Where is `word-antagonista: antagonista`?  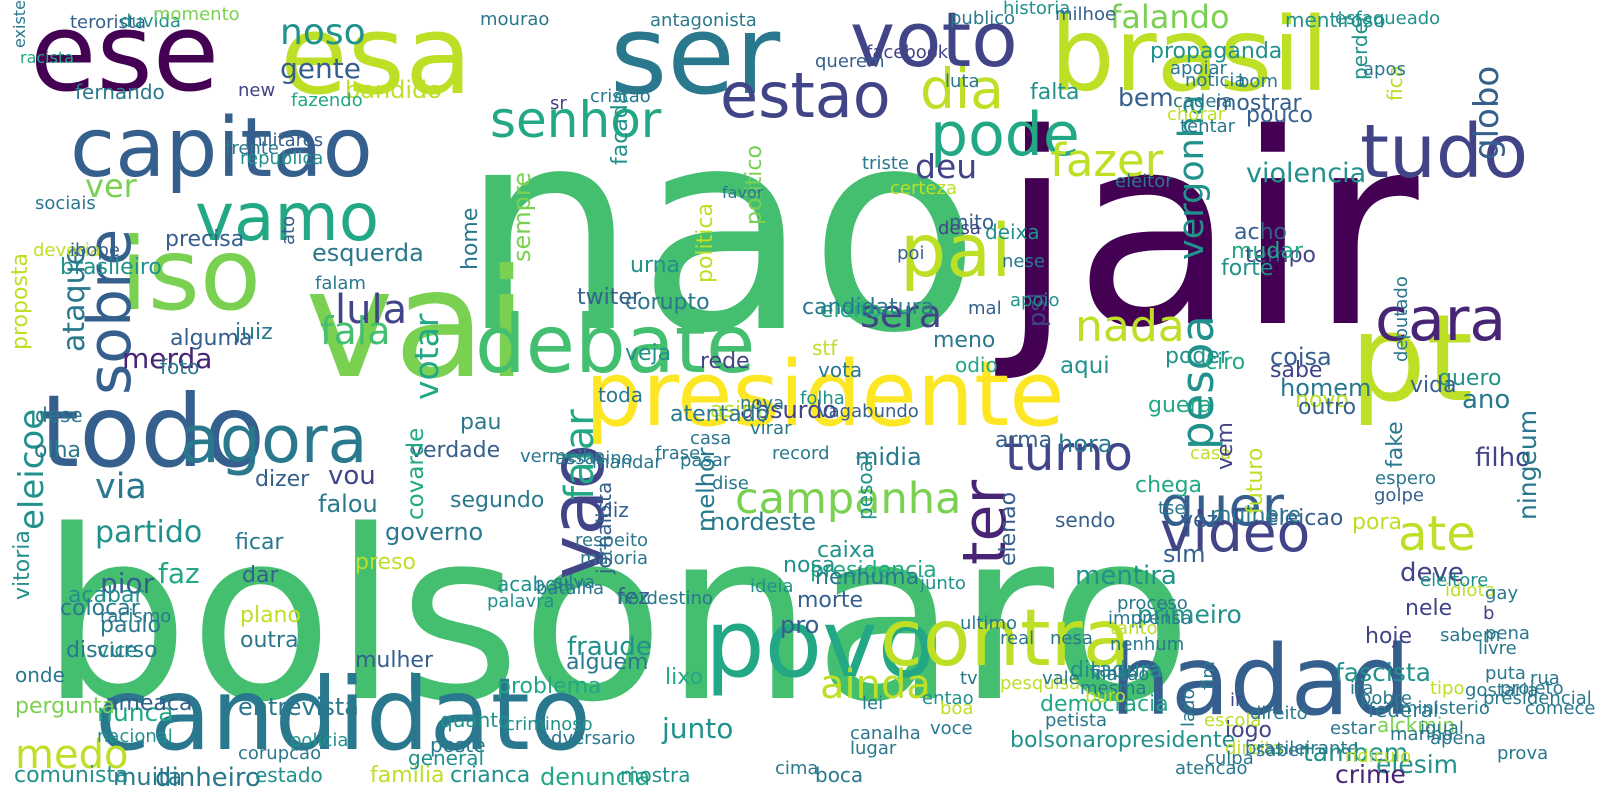 word-antagonista: antagonista is located at coordinates (703, 20).